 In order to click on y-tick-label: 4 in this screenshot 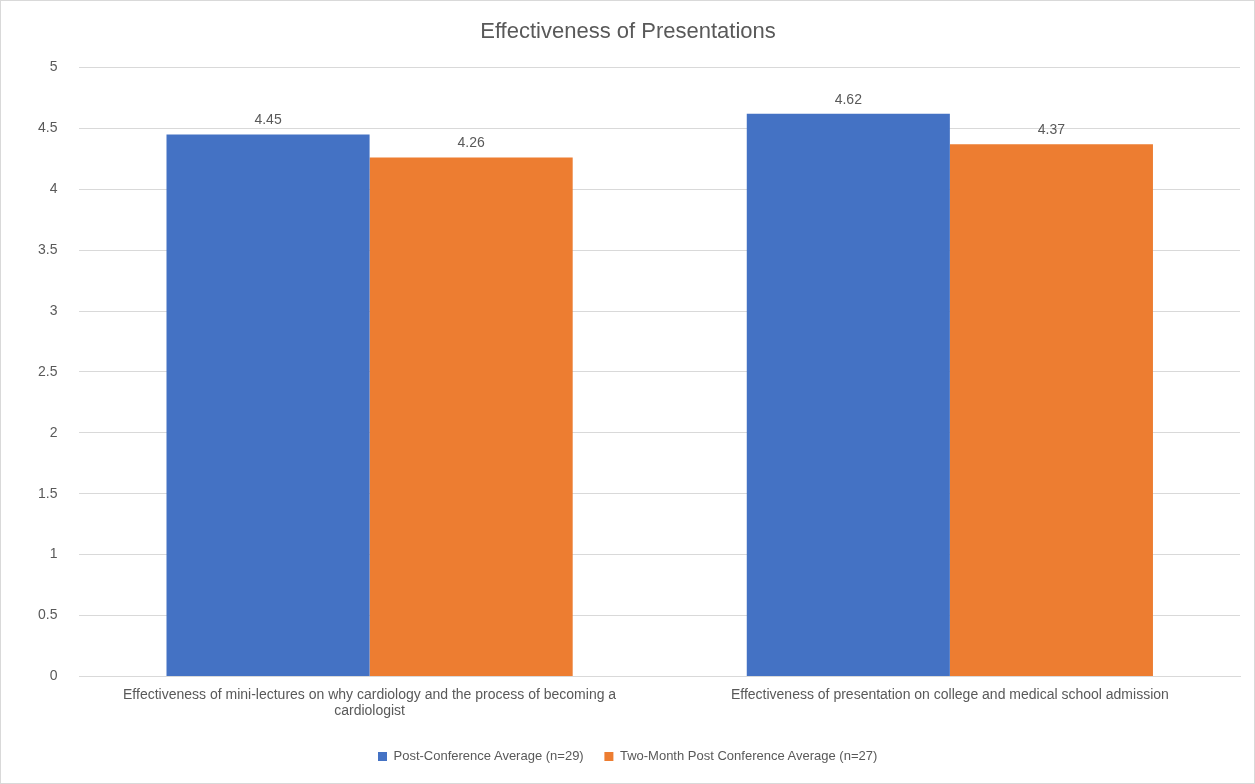, I will do `click(53, 188)`.